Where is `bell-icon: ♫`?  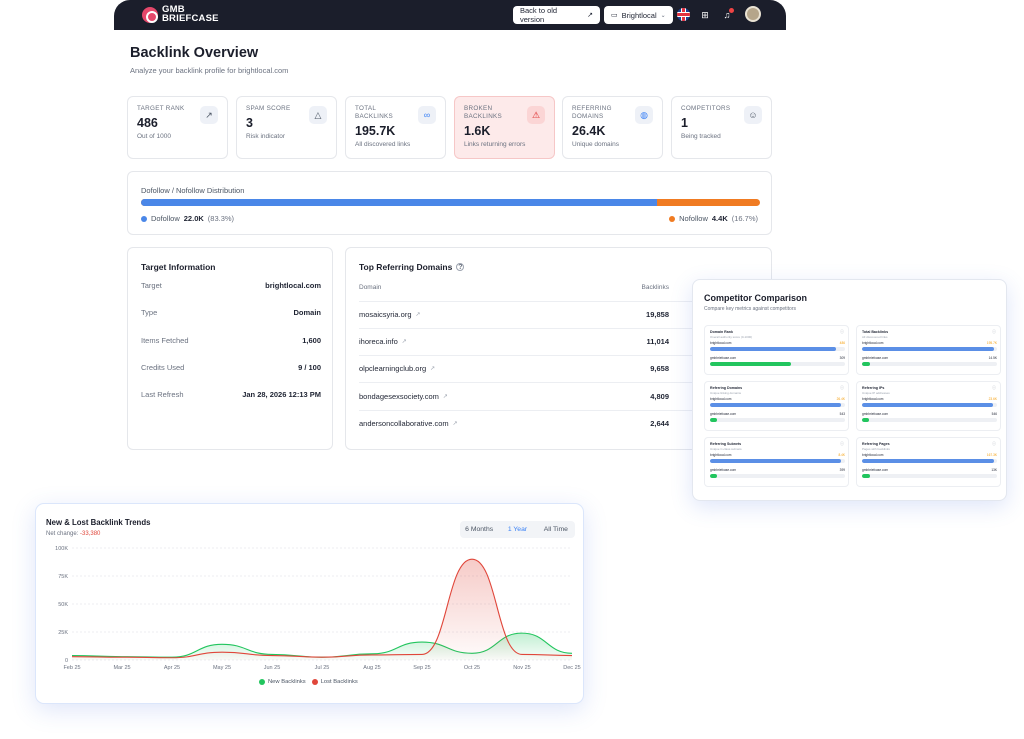 bell-icon: ♫ is located at coordinates (727, 15).